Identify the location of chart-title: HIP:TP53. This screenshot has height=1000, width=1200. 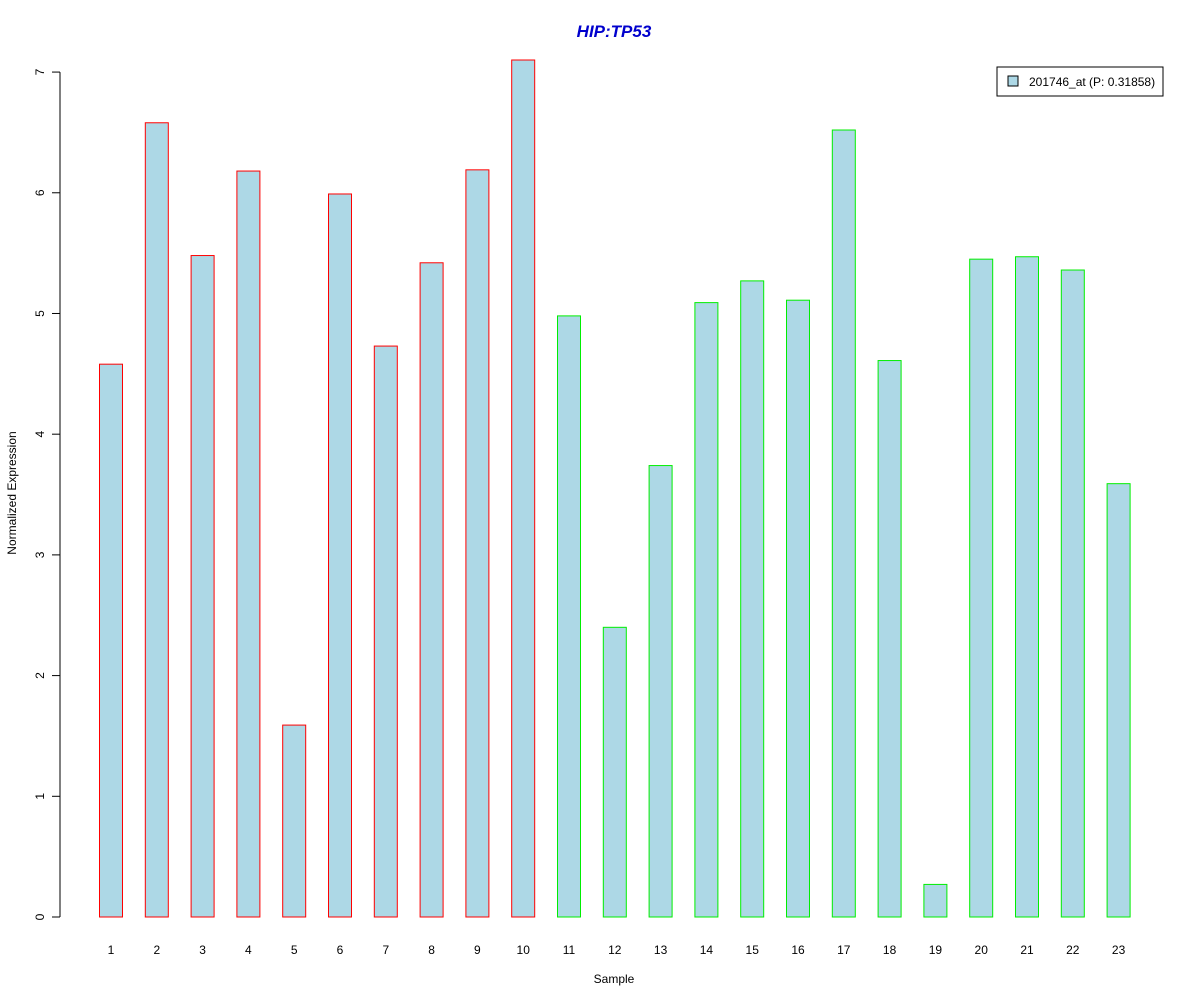
(614, 31).